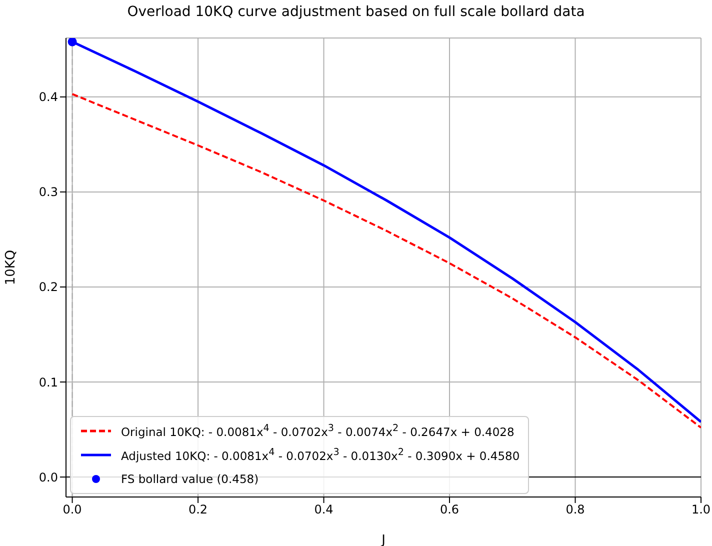 Image resolution: width=712 pixels, height=546 pixels. I want to click on x-tick-label: 0.2, so click(198, 509).